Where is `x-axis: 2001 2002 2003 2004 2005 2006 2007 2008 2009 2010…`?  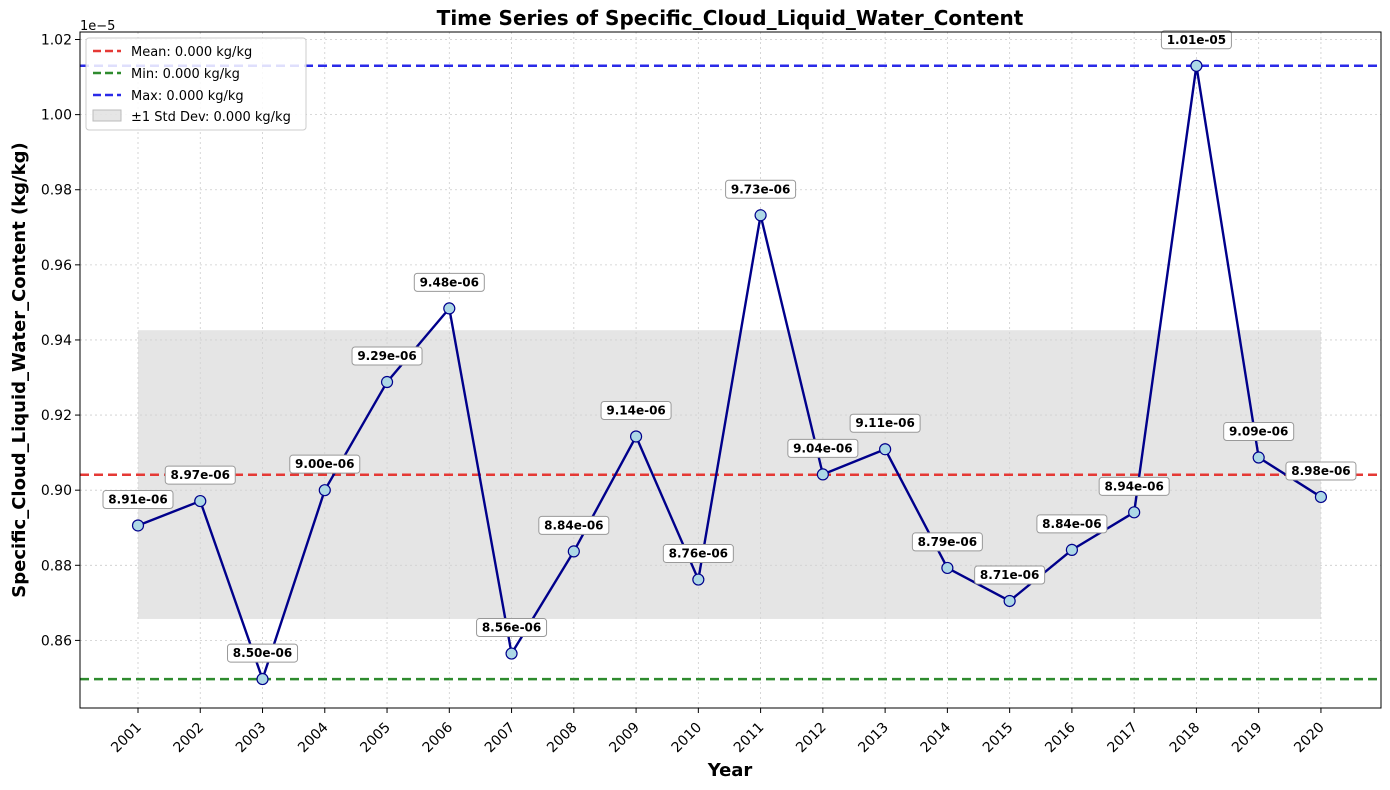
x-axis: 2001 2002 2003 2004 2005 2006 2007 2008 2009 2010… is located at coordinates (718, 732).